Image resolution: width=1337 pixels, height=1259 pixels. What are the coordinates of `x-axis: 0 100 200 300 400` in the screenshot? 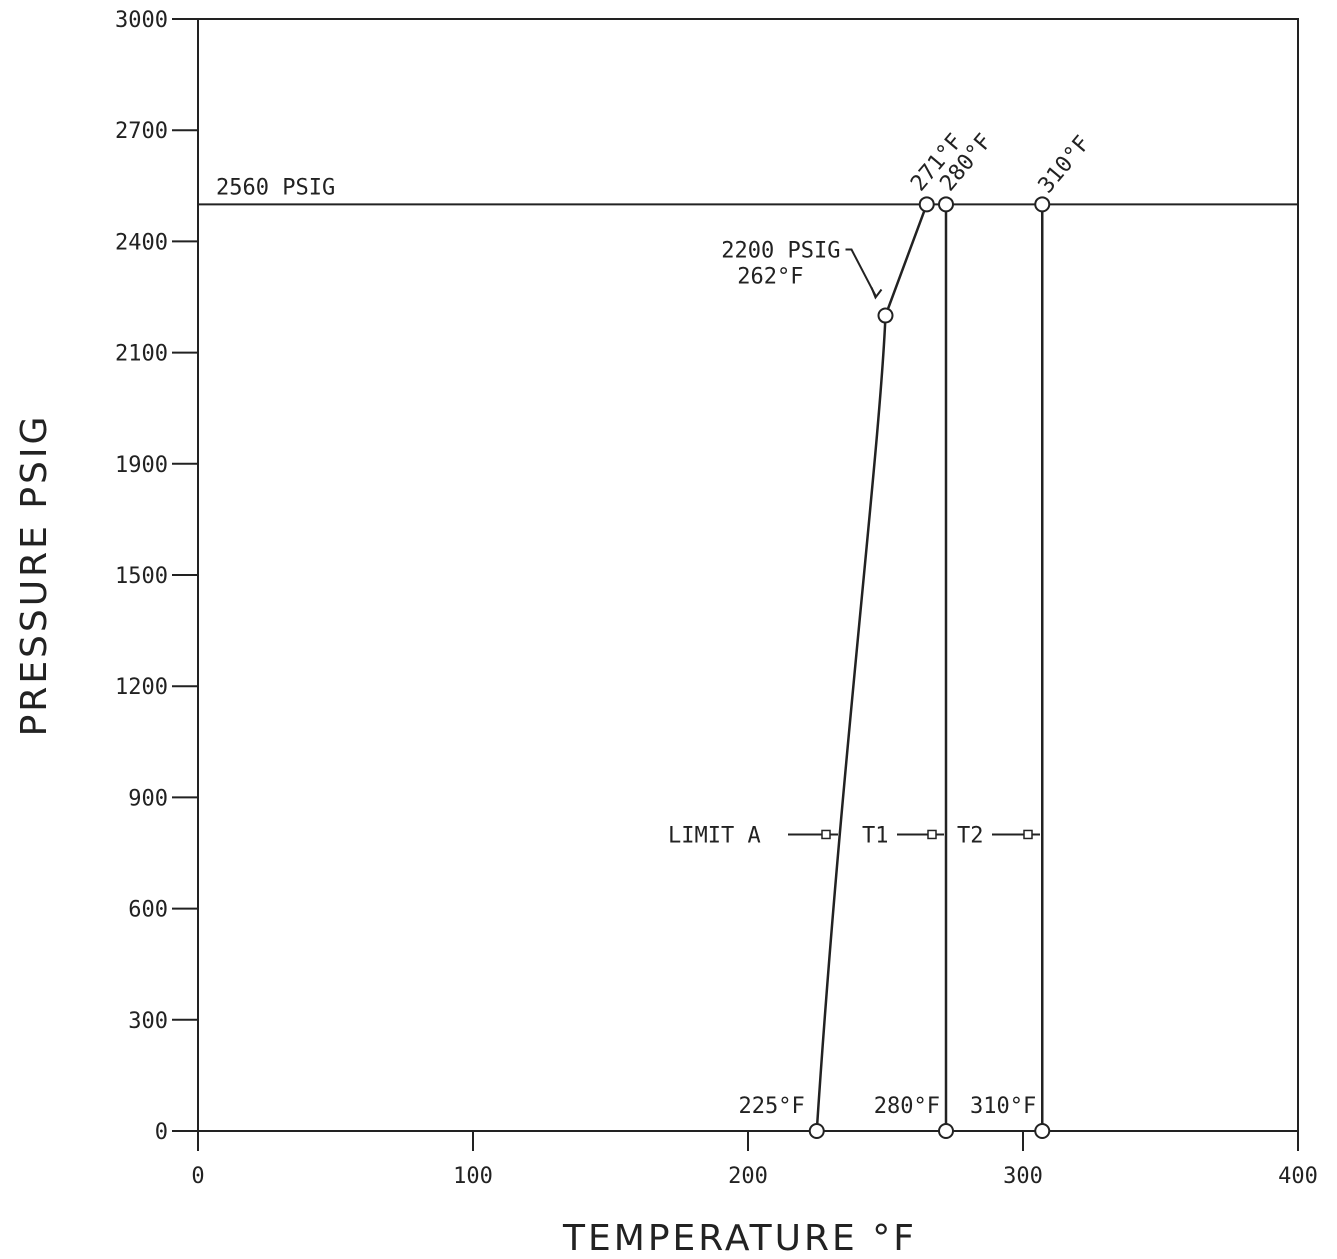 It's located at (754, 1160).